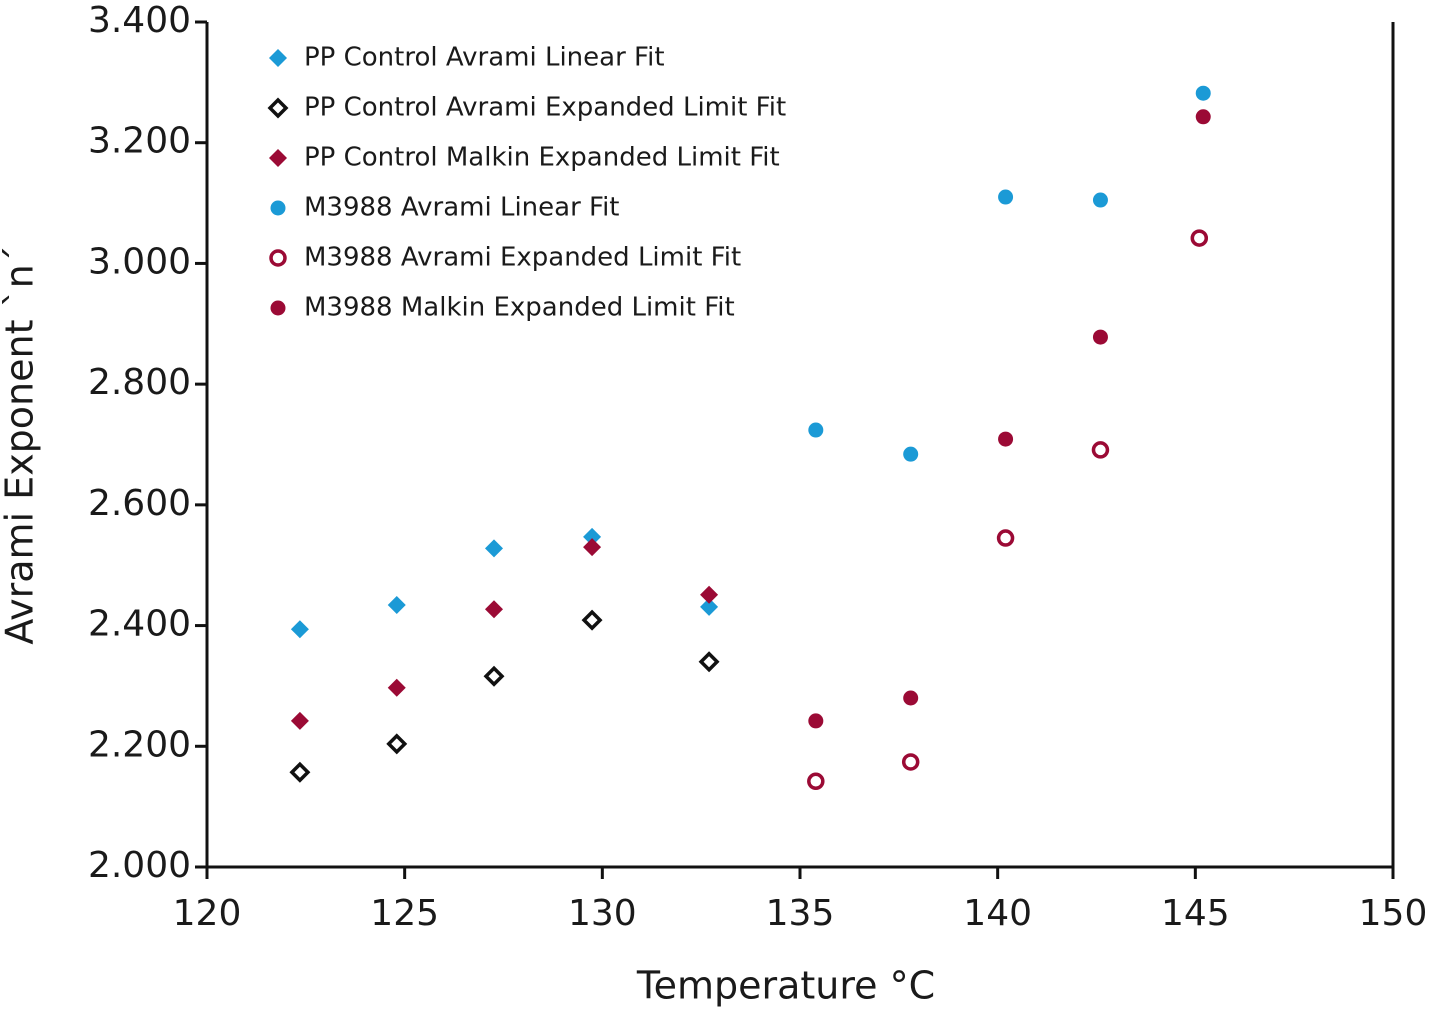 The height and width of the screenshot is (1014, 1430). What do you see at coordinates (139, 20) in the screenshot?
I see `y-tick-label: 3.400` at bounding box center [139, 20].